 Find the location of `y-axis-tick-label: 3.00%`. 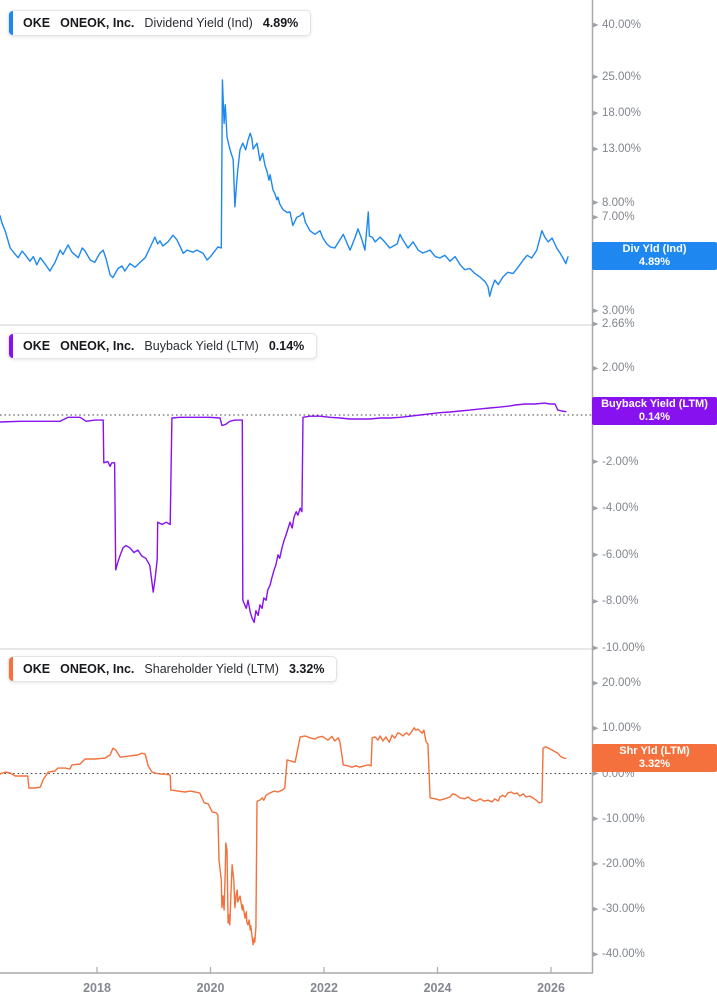

y-axis-tick-label: 3.00% is located at coordinates (618, 310).